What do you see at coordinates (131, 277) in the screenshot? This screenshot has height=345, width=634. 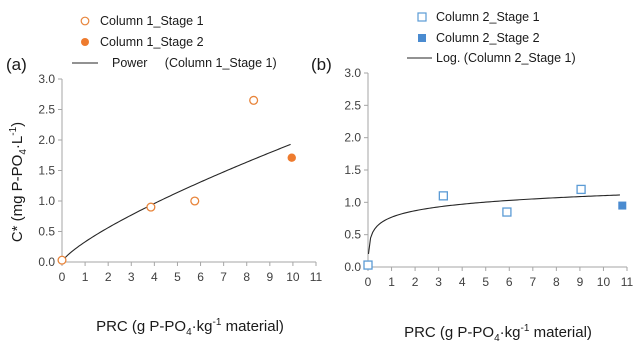 I see `x-tick-label-a: 3` at bounding box center [131, 277].